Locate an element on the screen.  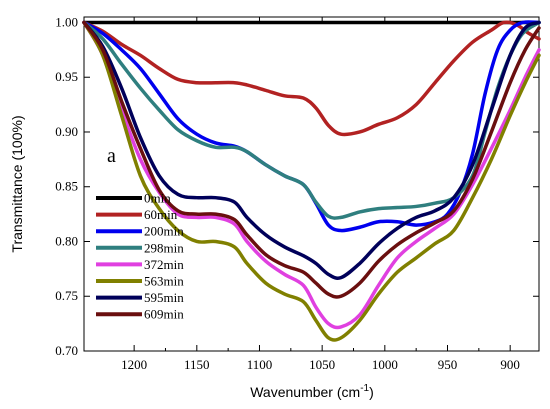
x-tick-label: 1200 is located at coordinates (134, 364).